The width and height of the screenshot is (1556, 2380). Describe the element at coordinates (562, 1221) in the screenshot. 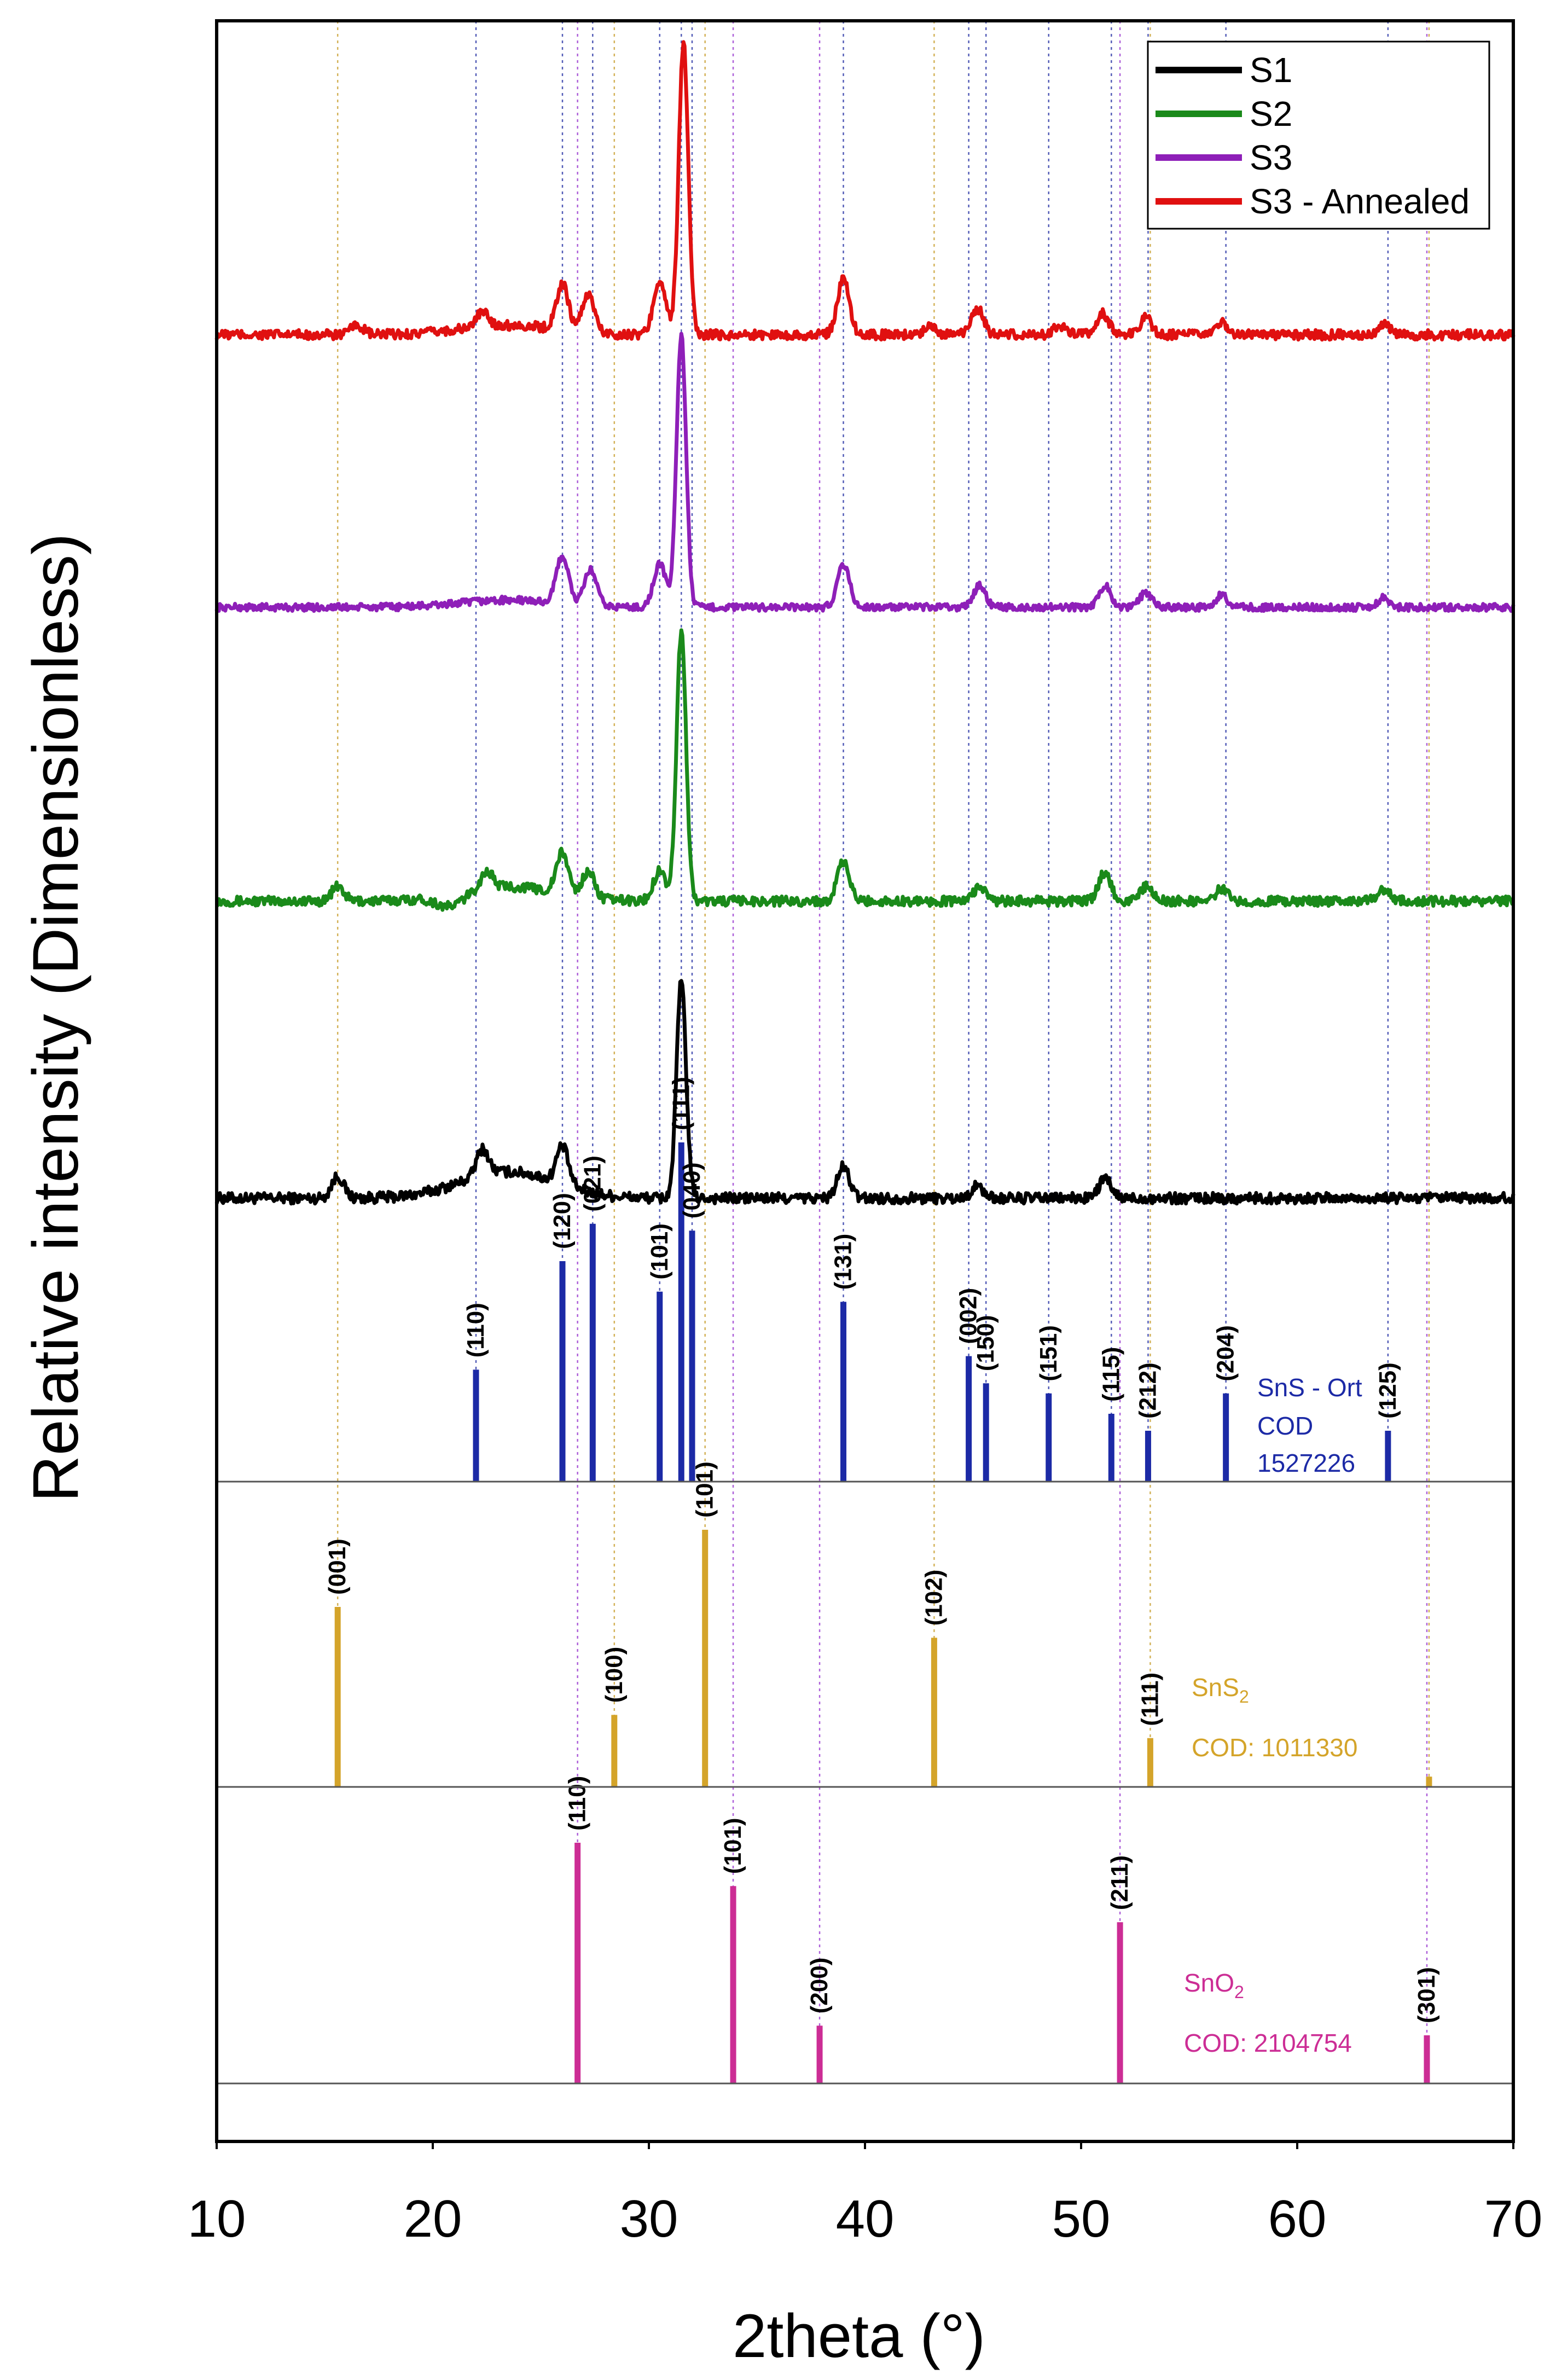

I see `ref-peak-label: (120)` at that location.